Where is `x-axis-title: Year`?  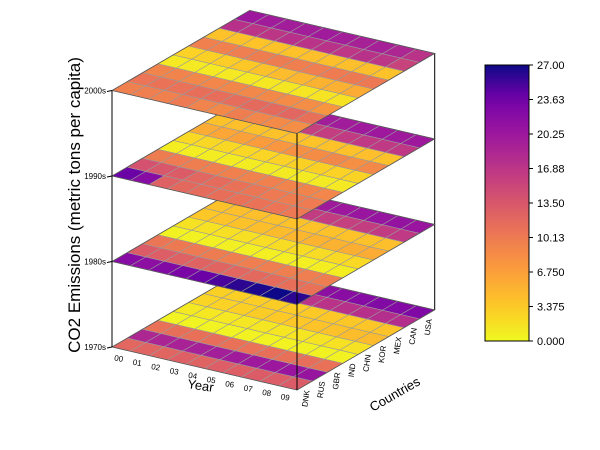
x-axis-title: Year is located at coordinates (201, 385).